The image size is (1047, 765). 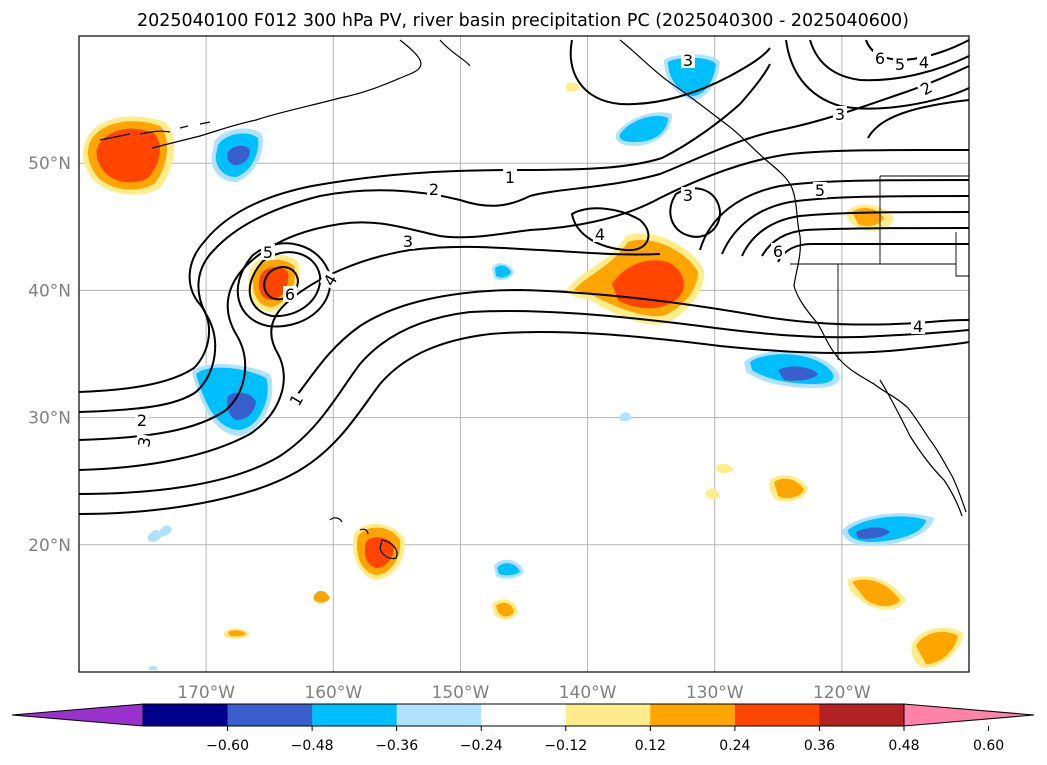 I want to click on coastline-baja, so click(x=921, y=448).